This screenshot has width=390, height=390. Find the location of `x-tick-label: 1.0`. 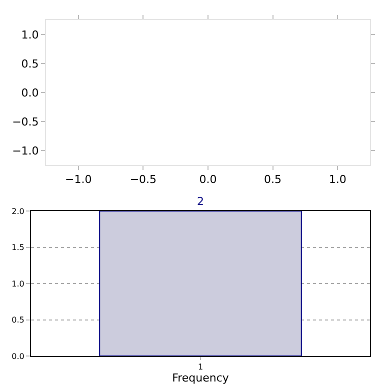

x-tick-label: 1.0 is located at coordinates (337, 179).